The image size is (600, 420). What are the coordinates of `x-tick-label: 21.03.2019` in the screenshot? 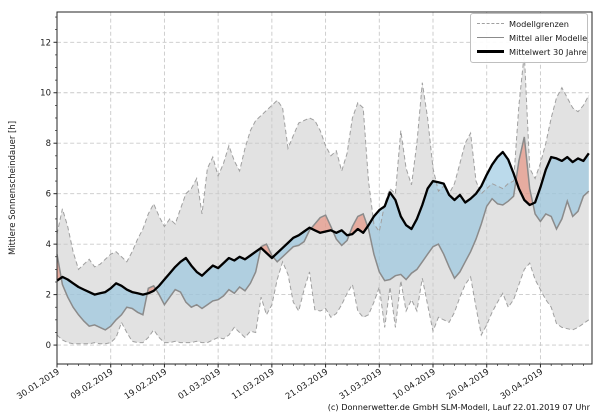 It's located at (307, 384).